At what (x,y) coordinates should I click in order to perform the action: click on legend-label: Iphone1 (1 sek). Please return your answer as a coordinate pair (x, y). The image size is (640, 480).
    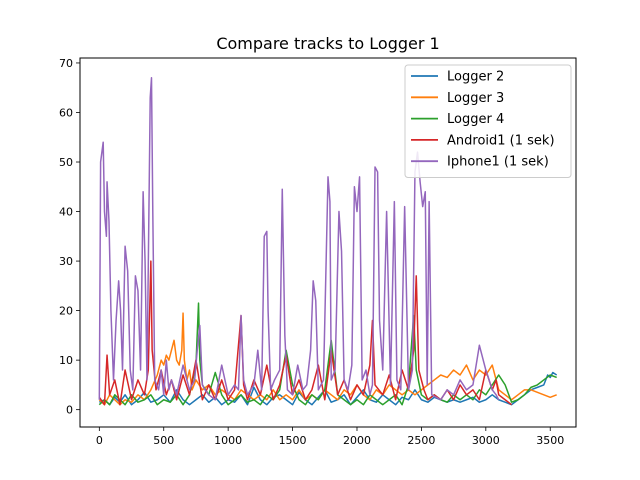
    Looking at the image, I should click on (498, 162).